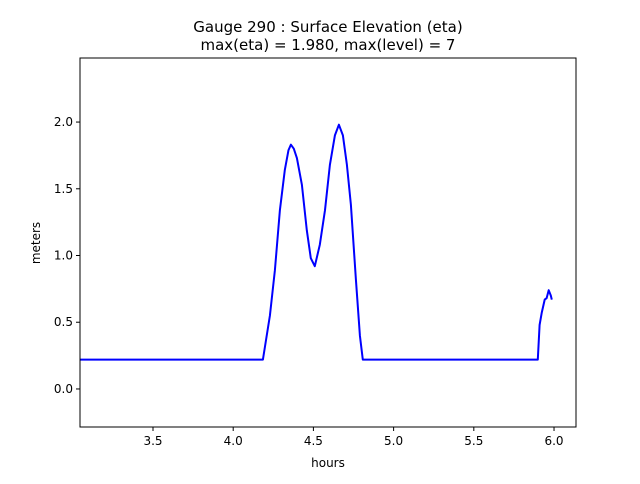 This screenshot has height=484, width=640. What do you see at coordinates (36, 243) in the screenshot?
I see `y-axis-label: meters` at bounding box center [36, 243].